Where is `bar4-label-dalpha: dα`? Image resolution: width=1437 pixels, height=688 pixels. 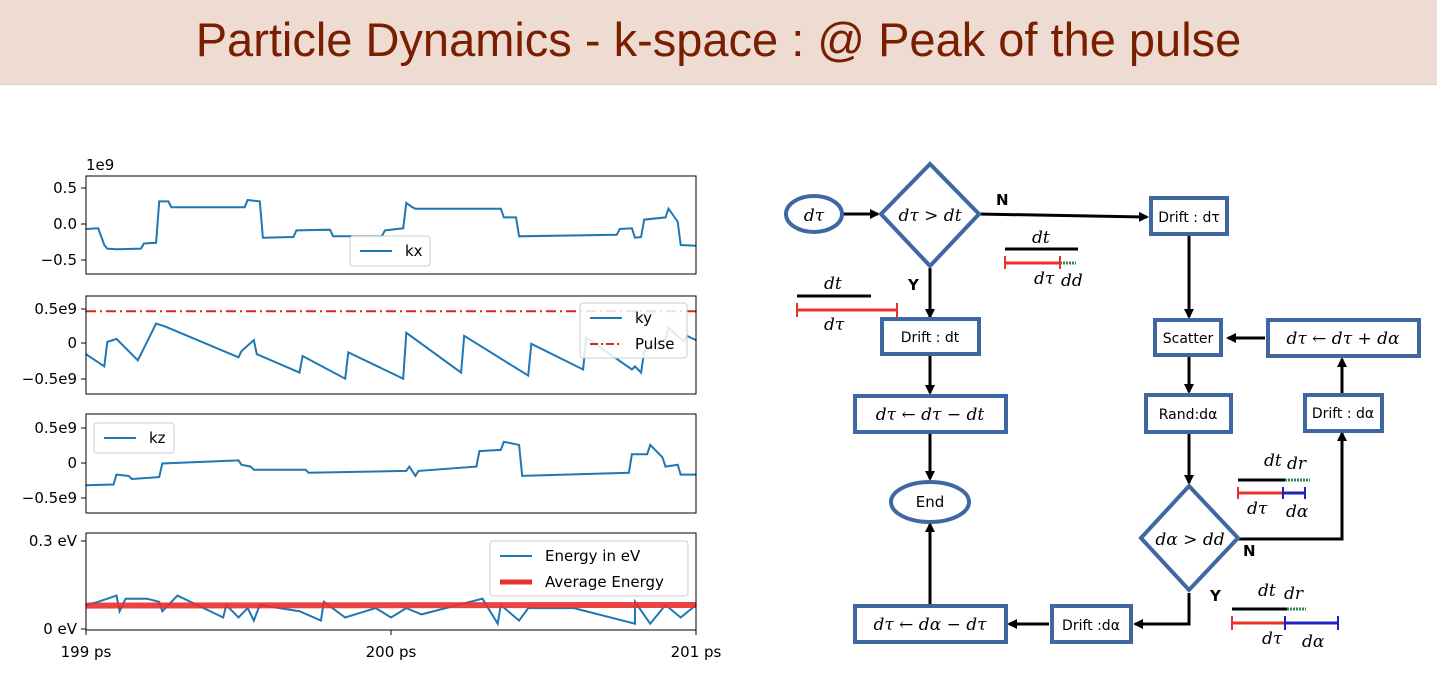 bar4-label-dalpha: dα is located at coordinates (1313, 642).